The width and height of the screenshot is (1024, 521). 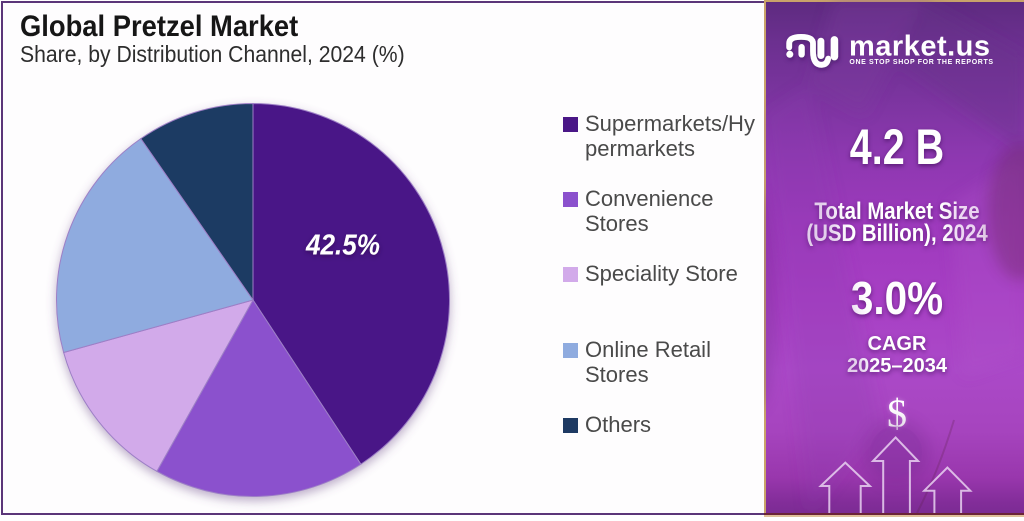 I want to click on svg-text: market.us, so click(x=920, y=47).